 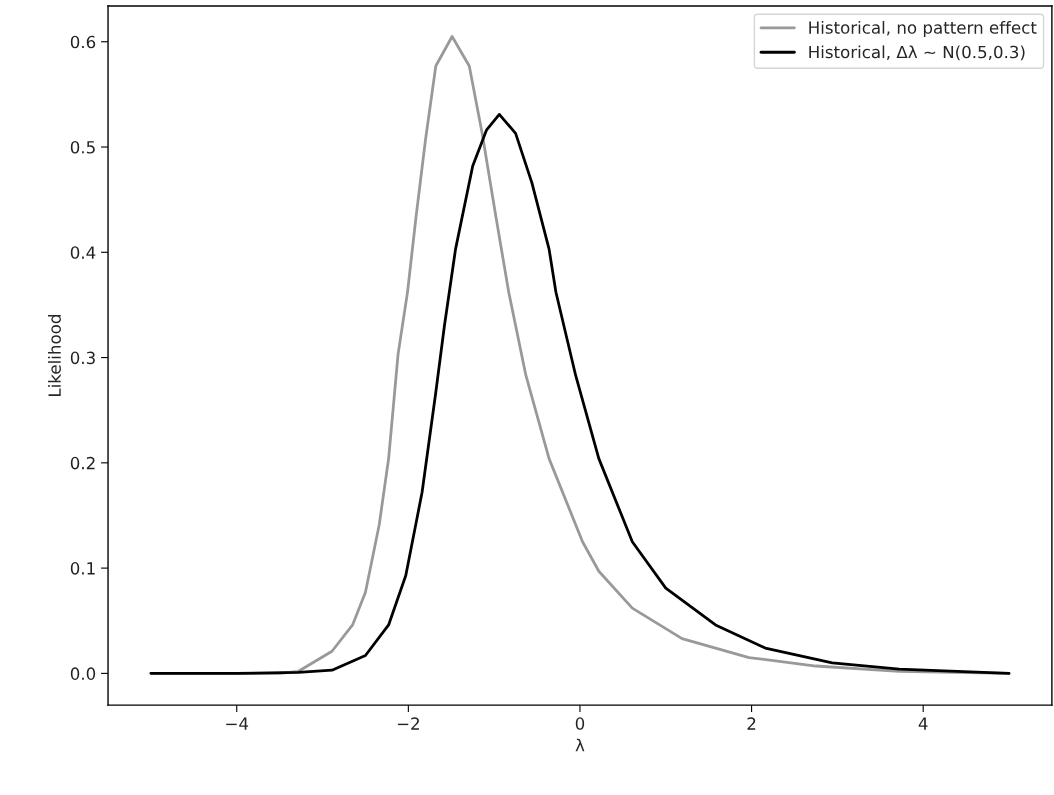 I want to click on x-tick-label: −4, so click(x=237, y=723).